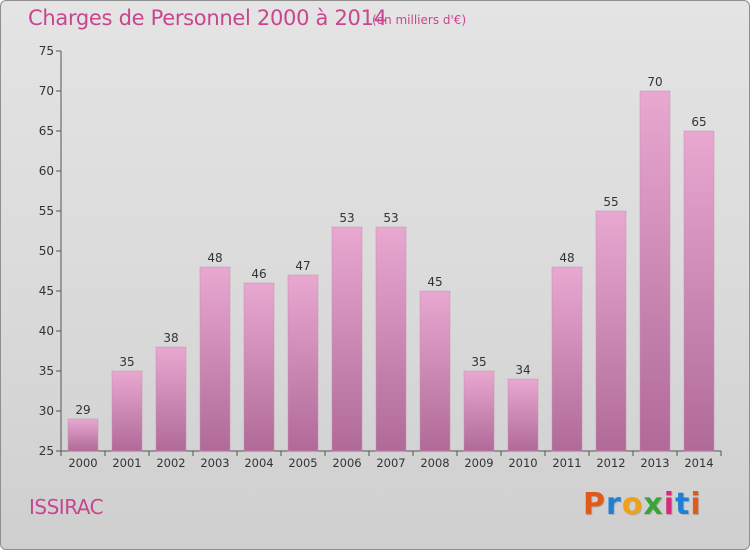 This screenshot has height=550, width=750. Describe the element at coordinates (46, 211) in the screenshot. I see `y-tick-label: 55` at that location.